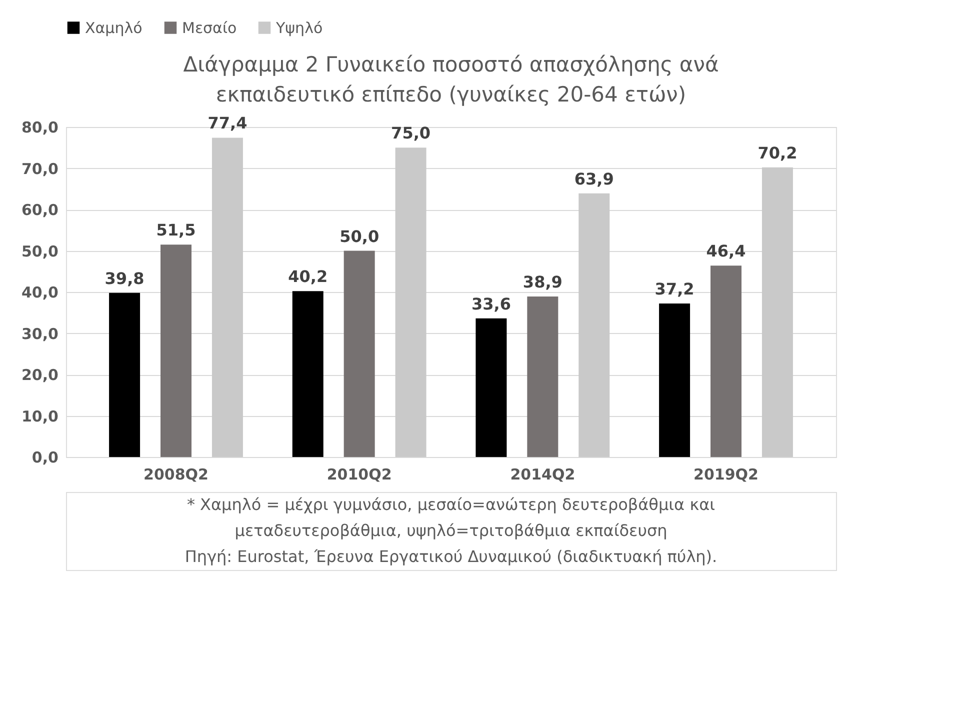  What do you see at coordinates (209, 27) in the screenshot?
I see `legend-label: Μεσαίο` at bounding box center [209, 27].